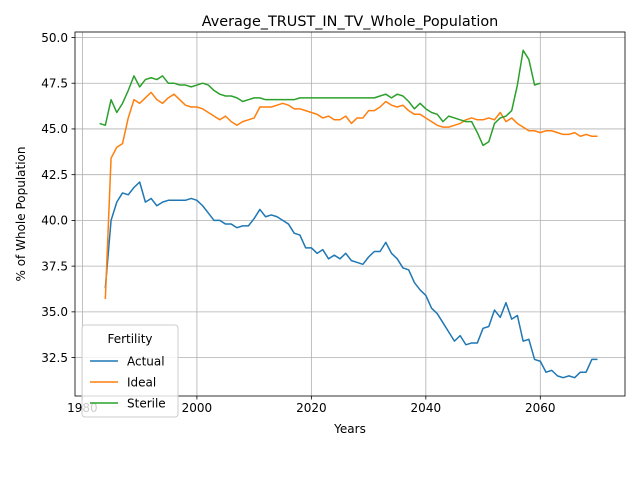 The width and height of the screenshot is (640, 480). I want to click on y-axis-title: % of Whole Population, so click(21, 214).